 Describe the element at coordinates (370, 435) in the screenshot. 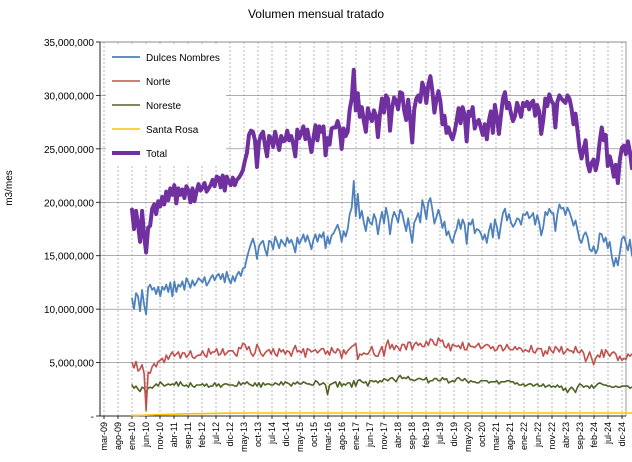

I see `x-tick-label: jun-17` at that location.